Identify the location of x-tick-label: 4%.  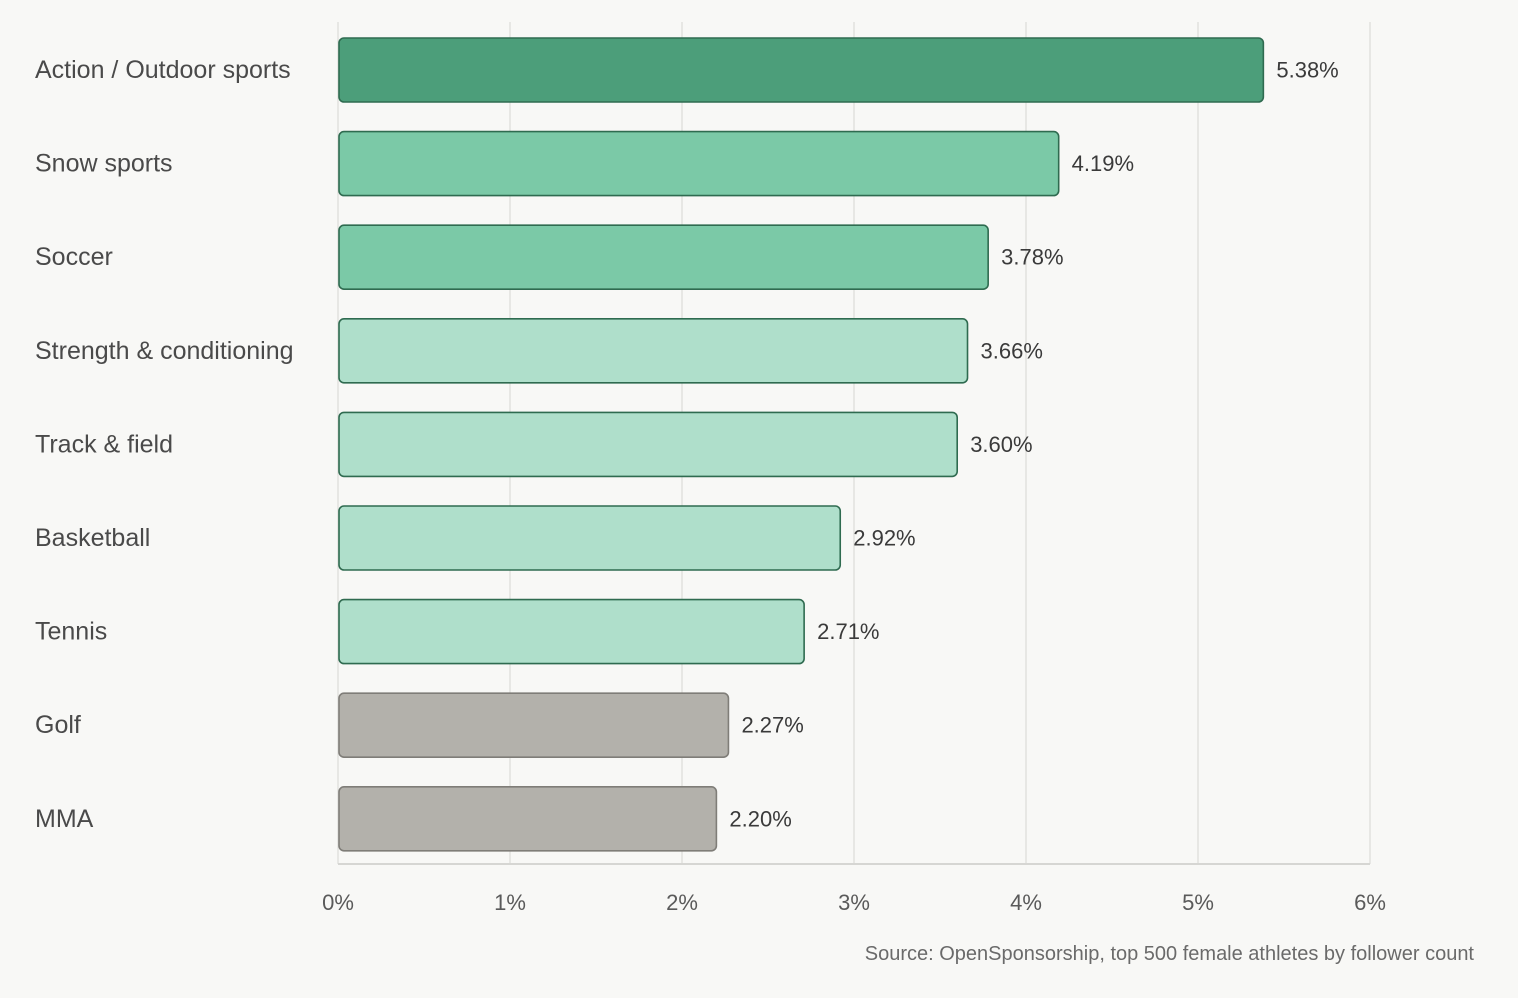
(1026, 902).